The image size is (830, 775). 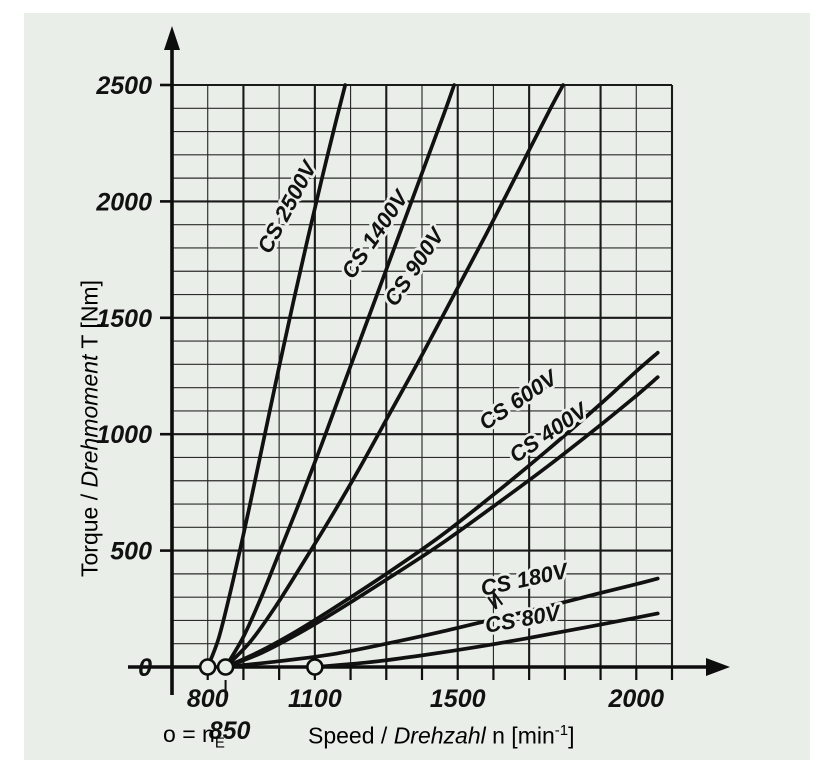 I want to click on series-label-cs-900v: CS 900V, so click(x=414, y=266).